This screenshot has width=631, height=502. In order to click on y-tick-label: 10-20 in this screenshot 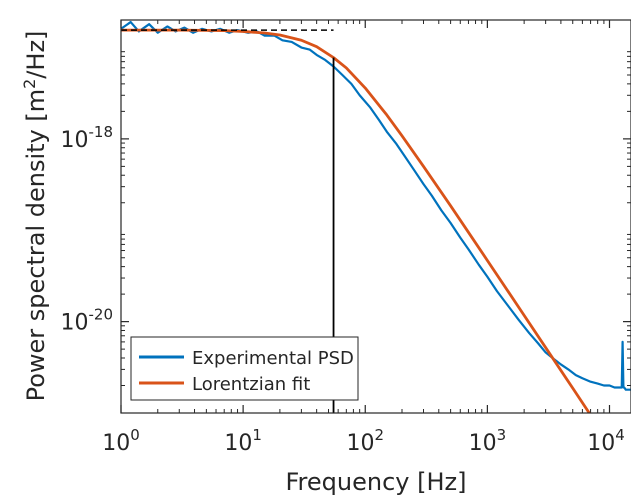, I will do `click(87, 321)`.